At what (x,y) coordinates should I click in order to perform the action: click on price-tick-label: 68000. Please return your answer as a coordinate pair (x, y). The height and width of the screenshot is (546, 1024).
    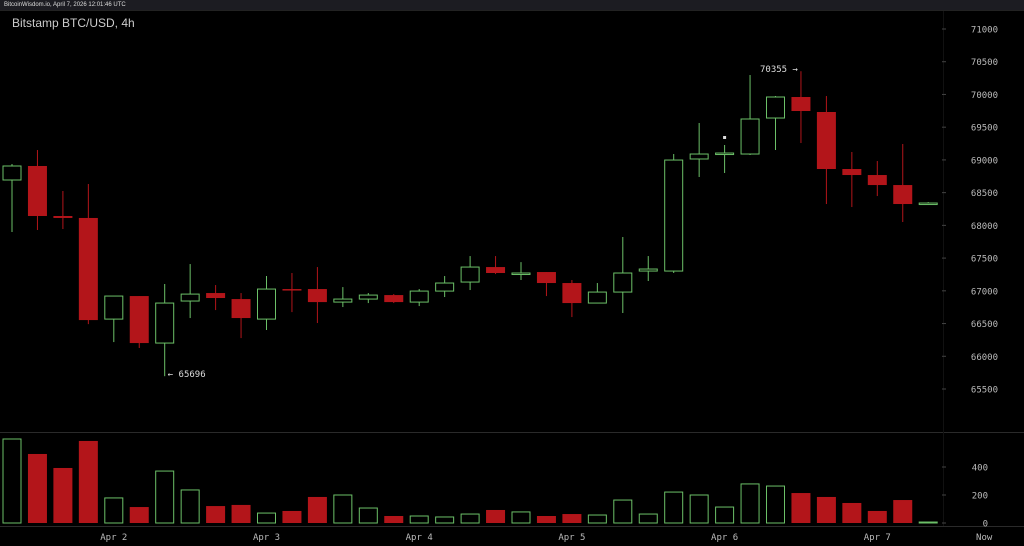
    Looking at the image, I should click on (984, 227).